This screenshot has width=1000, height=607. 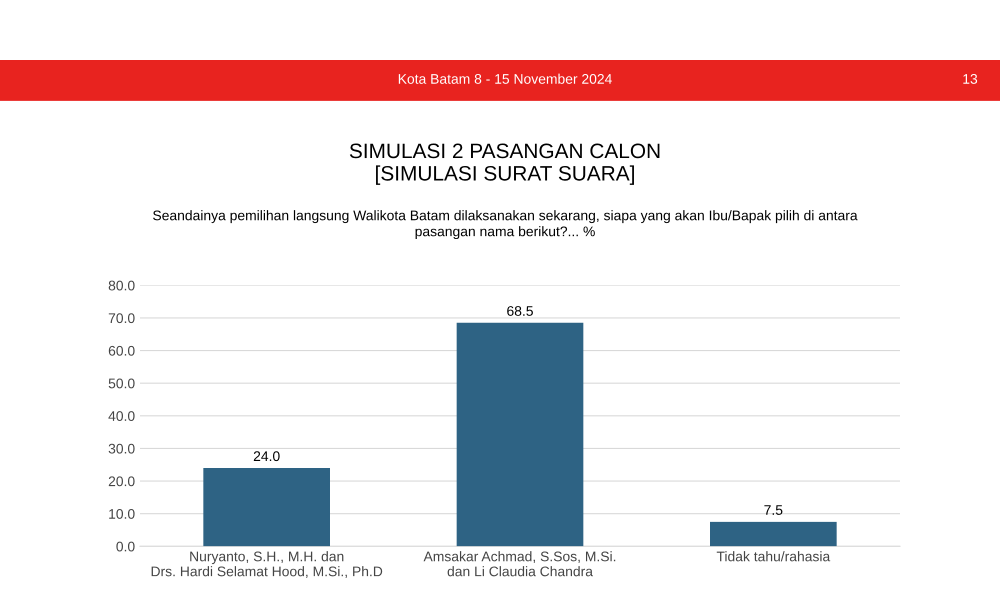 What do you see at coordinates (125, 547) in the screenshot?
I see `y-tick-label: 0.0` at bounding box center [125, 547].